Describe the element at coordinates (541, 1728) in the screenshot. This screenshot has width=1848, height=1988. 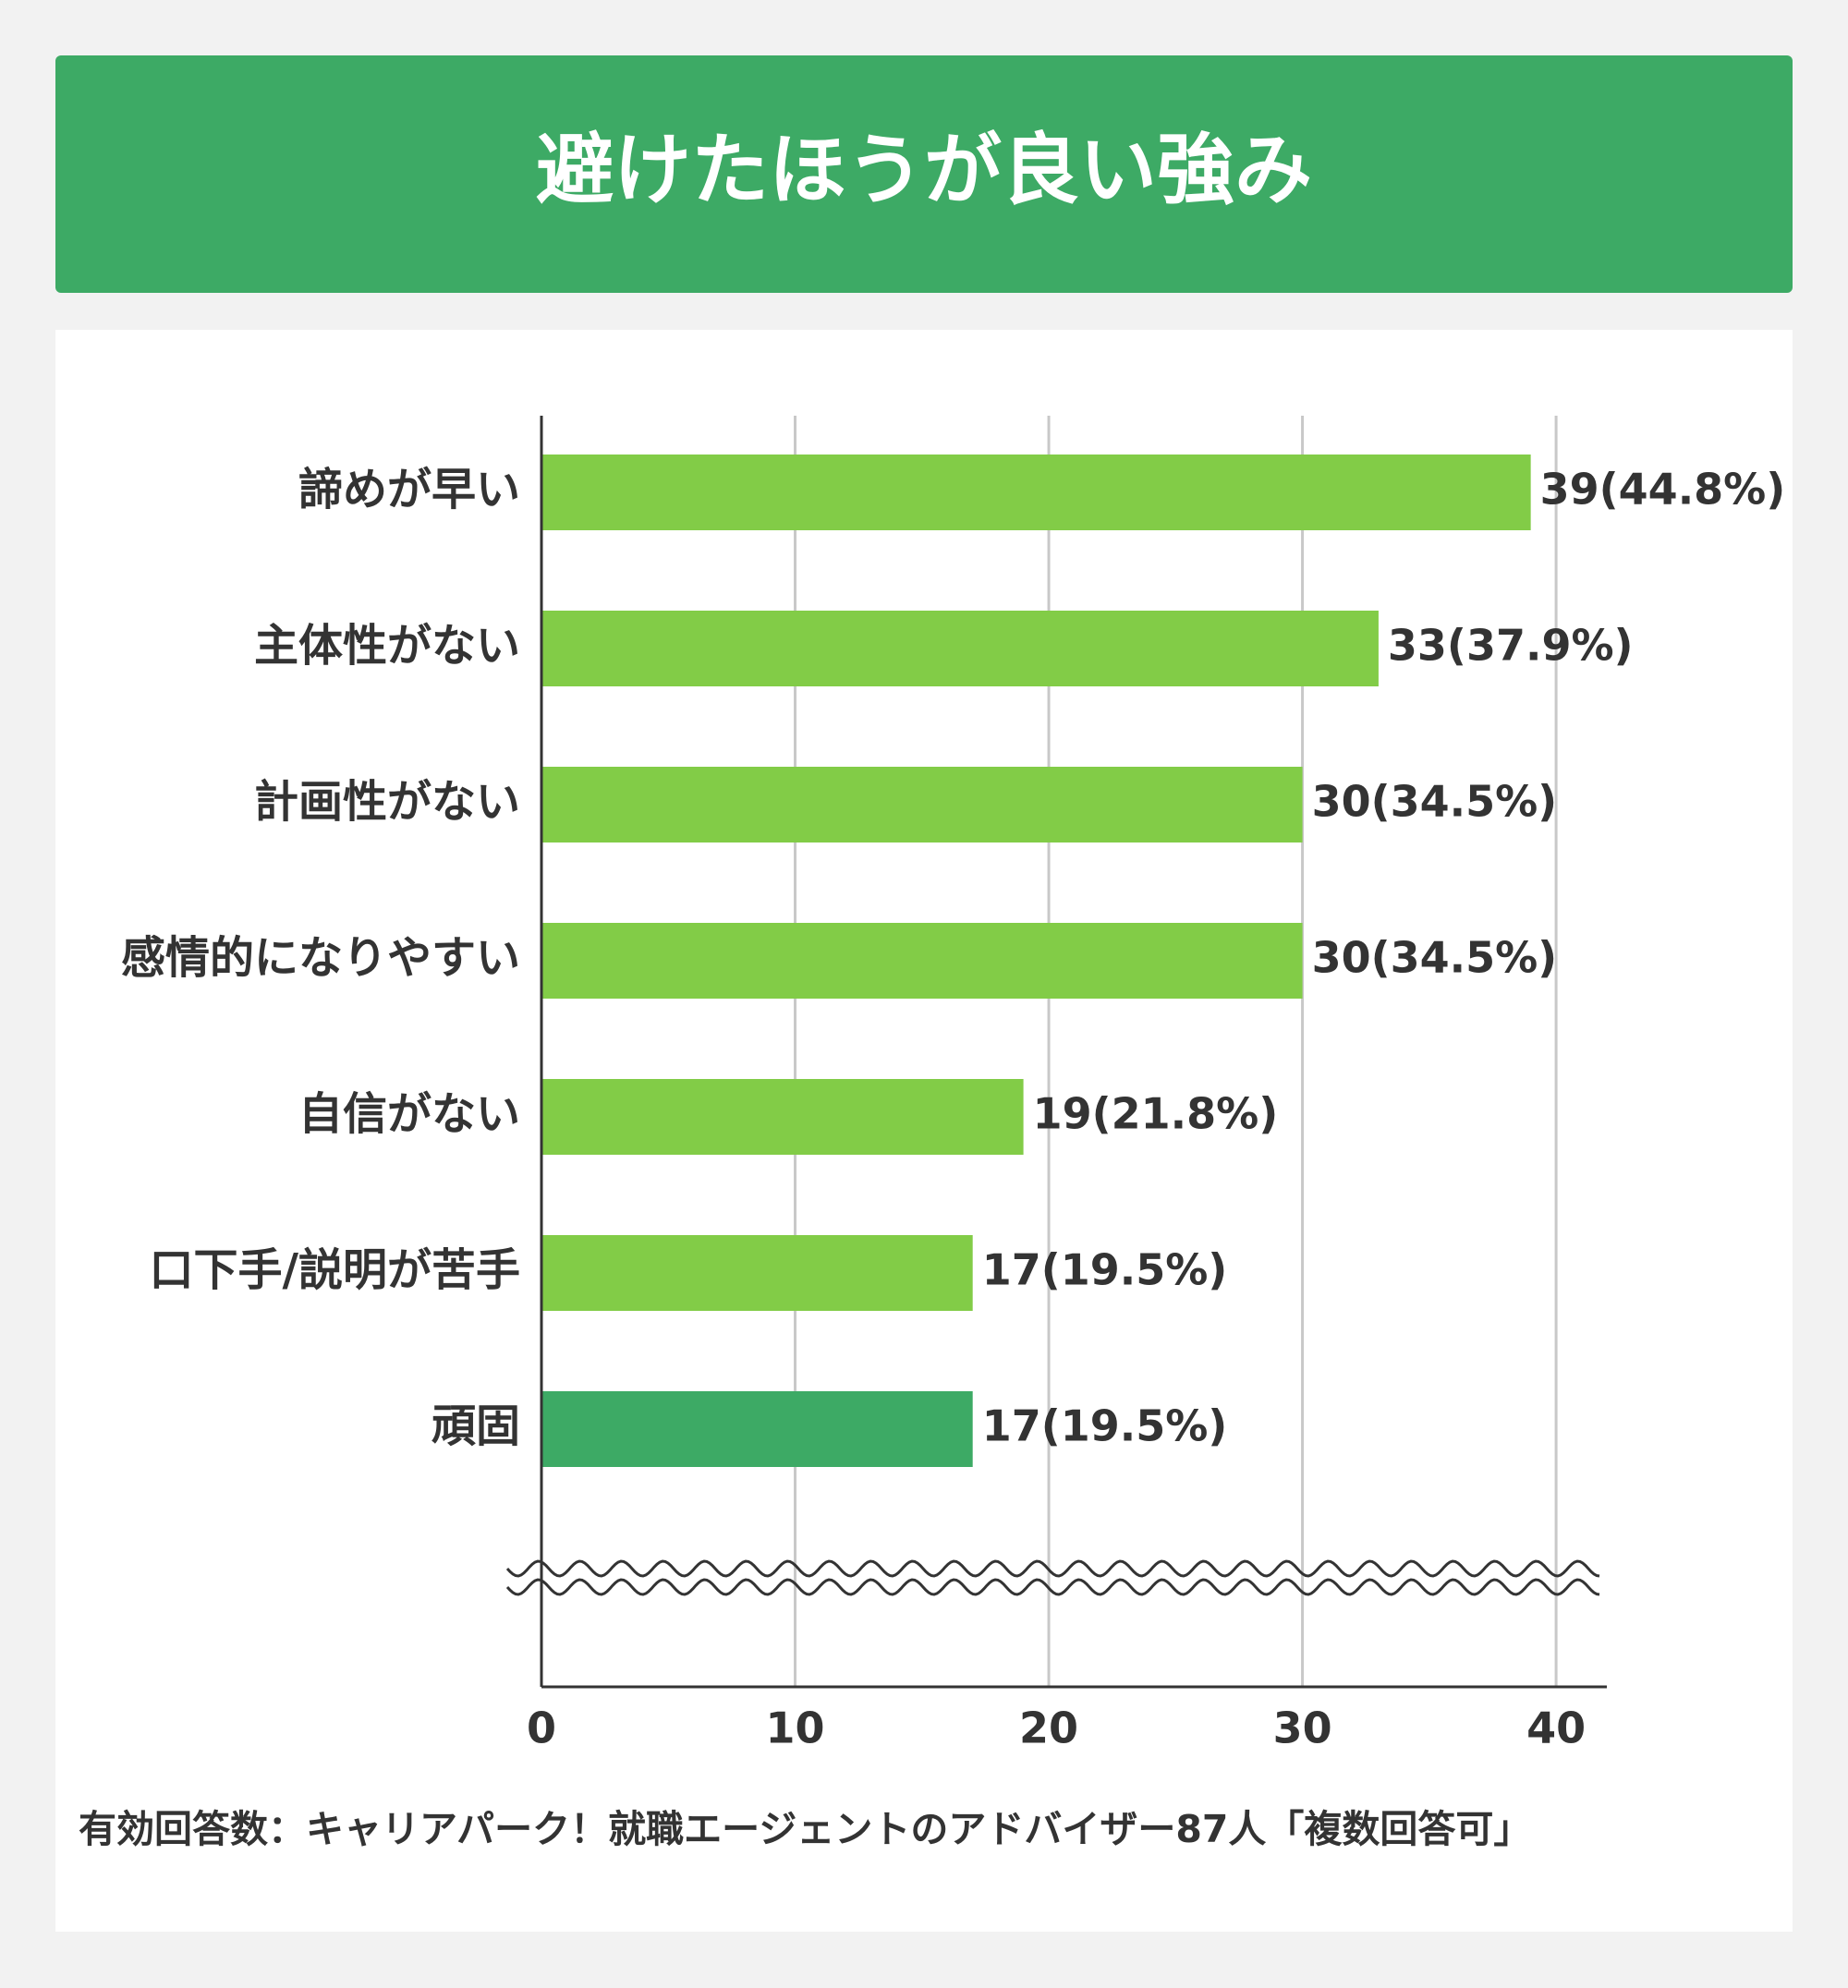
I see `x-tick-label: 0` at that location.